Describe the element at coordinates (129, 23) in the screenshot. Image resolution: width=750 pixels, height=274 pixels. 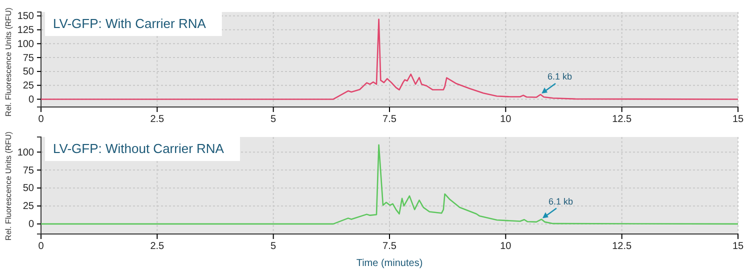
I see `chart-title: LV-GFP: With Carrier RNA` at that location.